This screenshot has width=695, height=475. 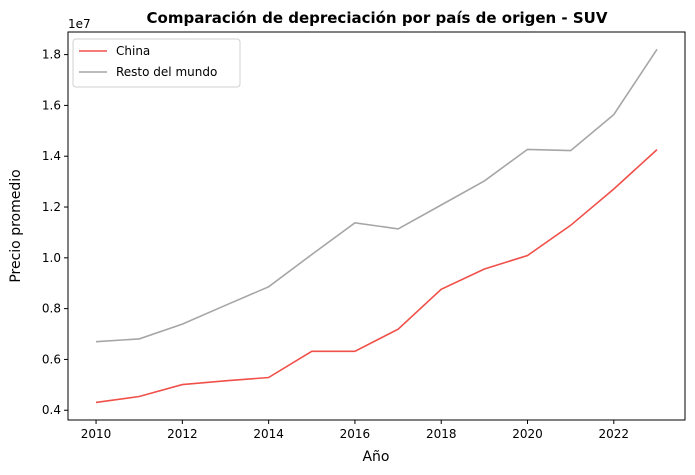 What do you see at coordinates (614, 434) in the screenshot?
I see `x-tick-label: 2022` at bounding box center [614, 434].